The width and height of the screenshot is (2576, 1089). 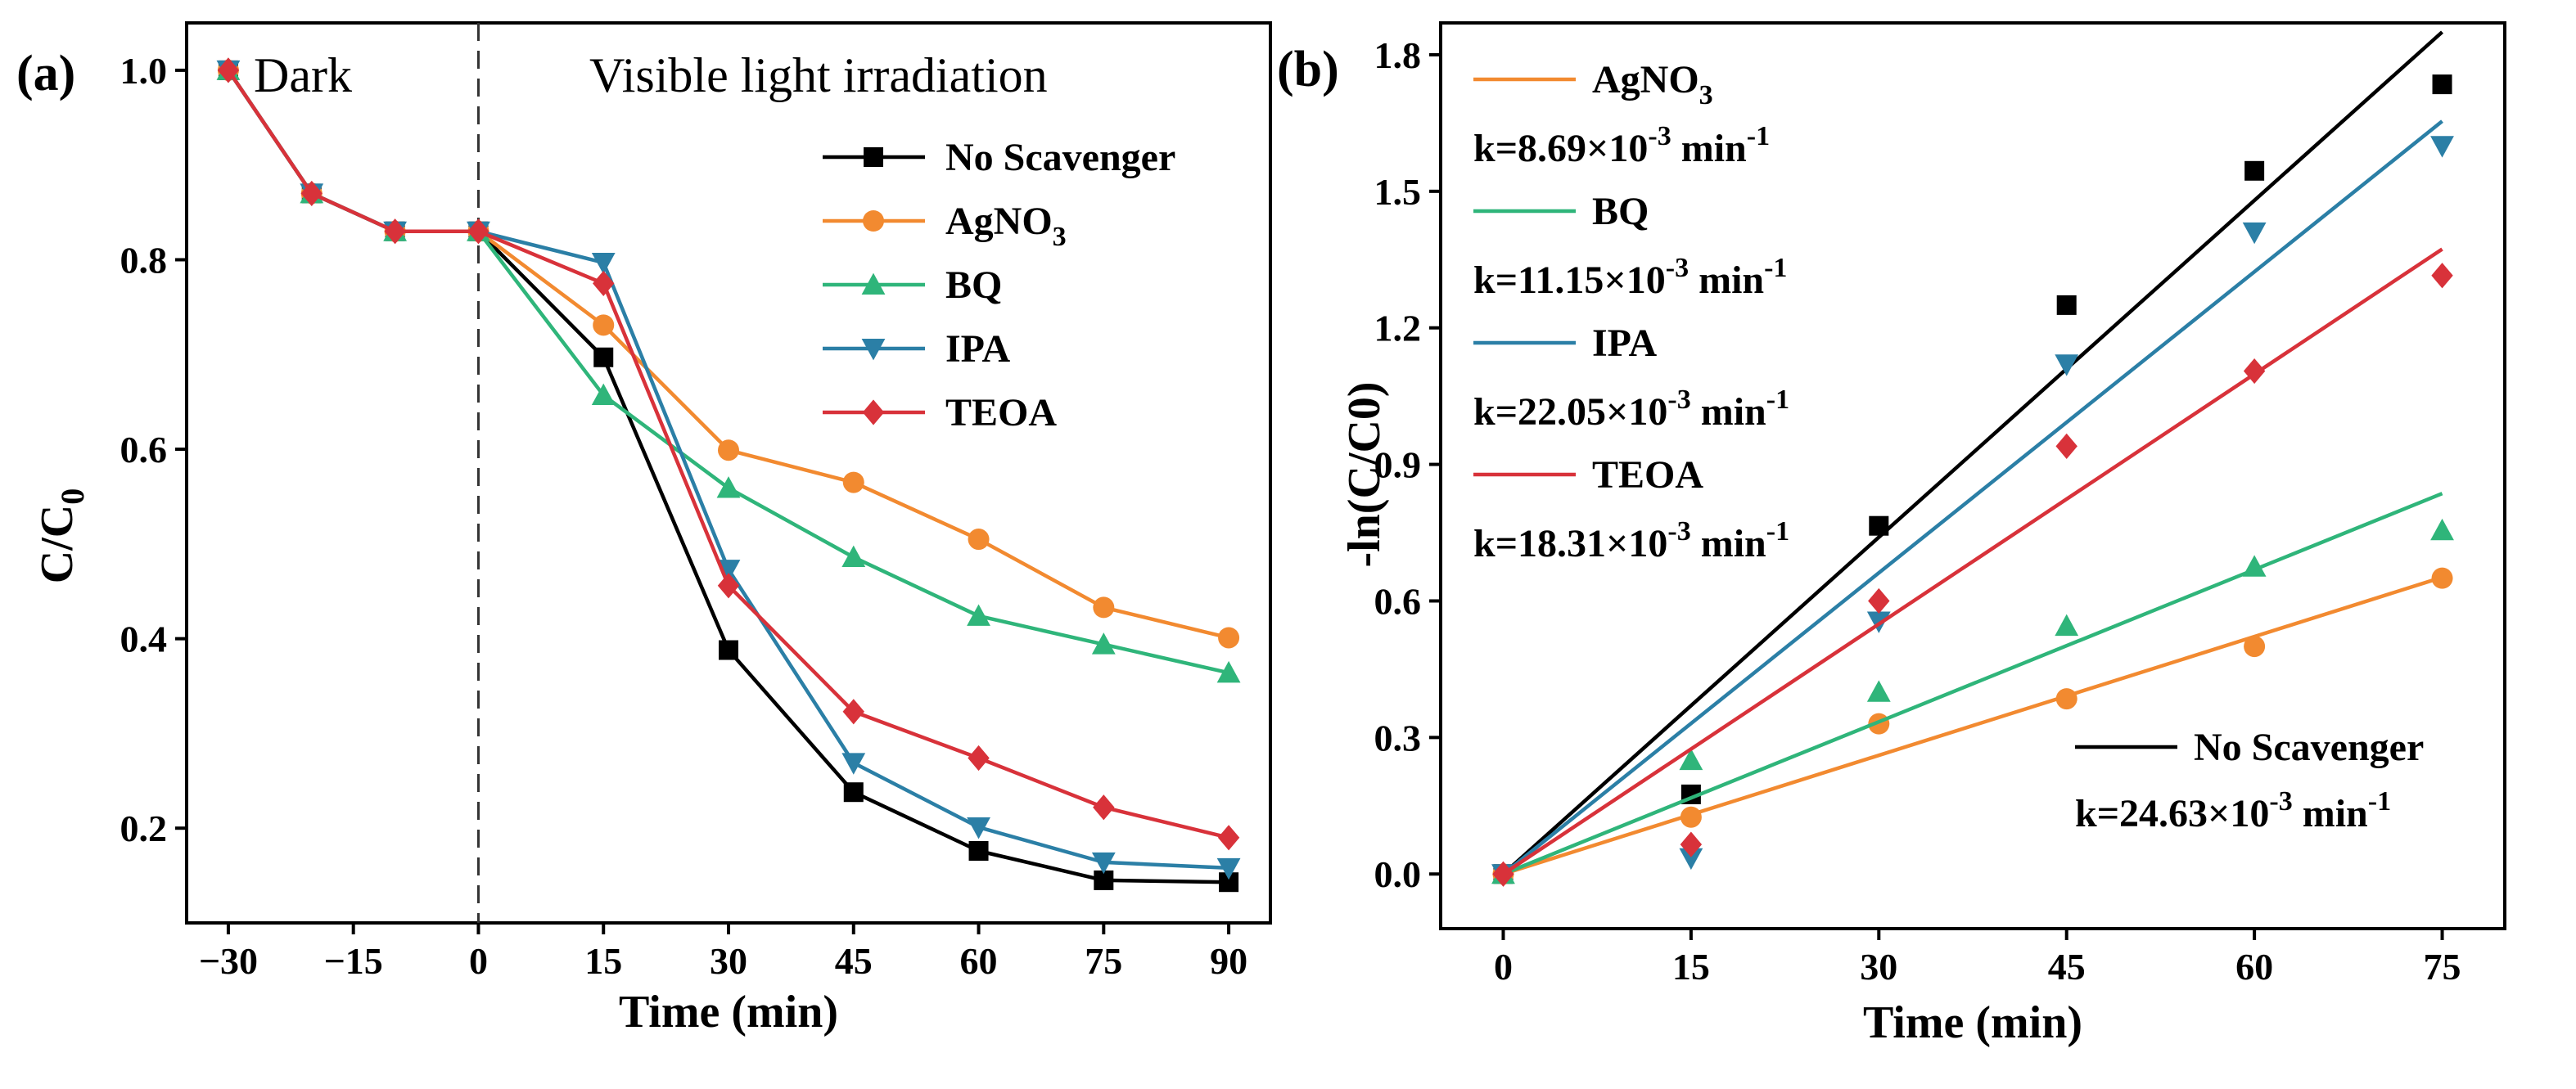 What do you see at coordinates (1621, 114) in the screenshot?
I see `legend-item-agno3: AgNO3 k=8.69×10-3 min-1` at bounding box center [1621, 114].